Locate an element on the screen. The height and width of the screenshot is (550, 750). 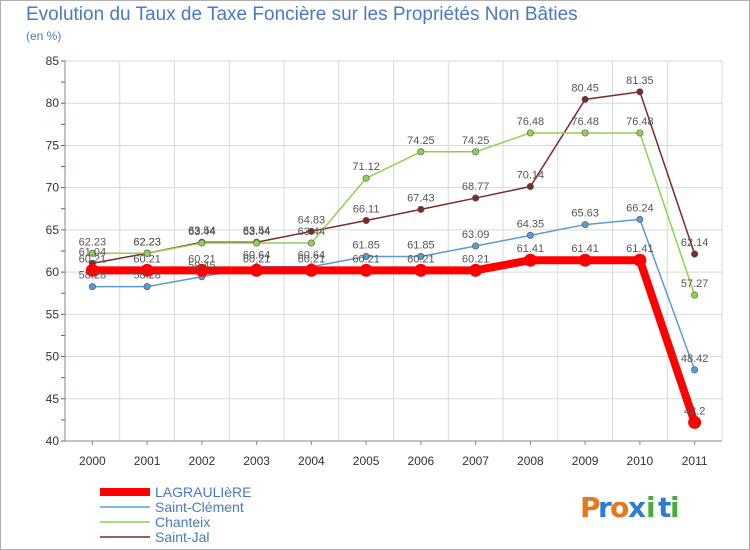
x-tick-label: 2001 is located at coordinates (147, 461).